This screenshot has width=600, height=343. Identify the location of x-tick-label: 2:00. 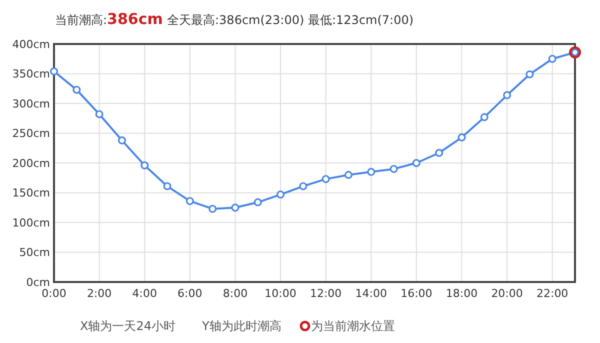
(99, 293).